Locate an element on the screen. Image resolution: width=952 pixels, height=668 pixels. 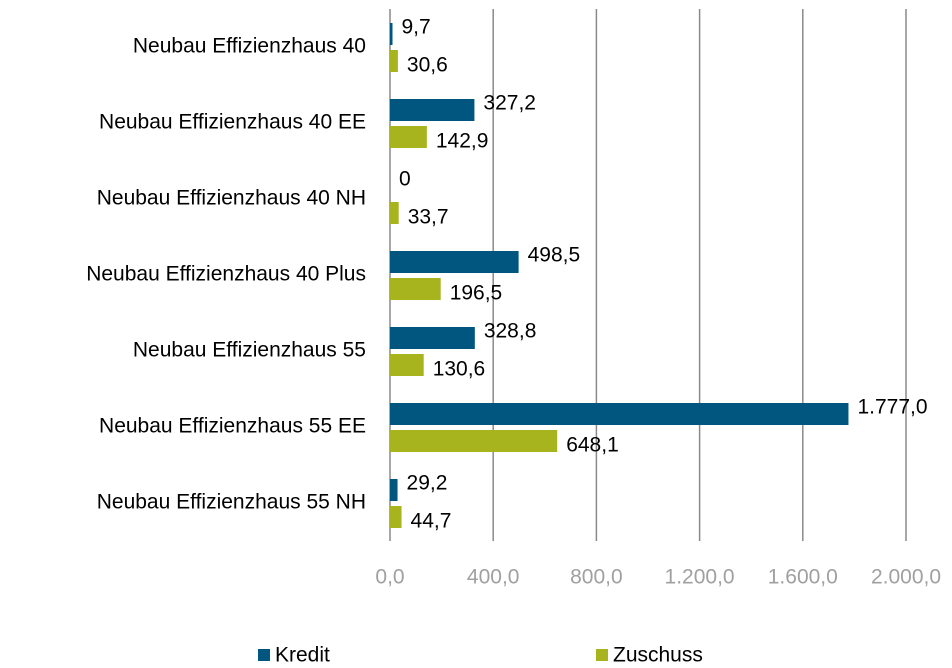
value-label: 44,7 is located at coordinates (431, 521).